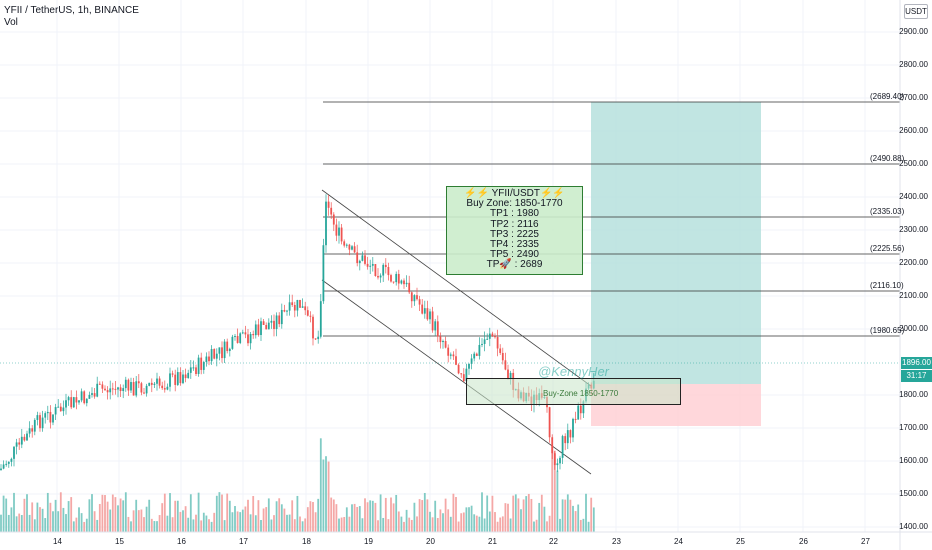 Image resolution: width=932 pixels, height=550 pixels. Describe the element at coordinates (243, 541) in the screenshot. I see `time-axis-label: 17` at that location.